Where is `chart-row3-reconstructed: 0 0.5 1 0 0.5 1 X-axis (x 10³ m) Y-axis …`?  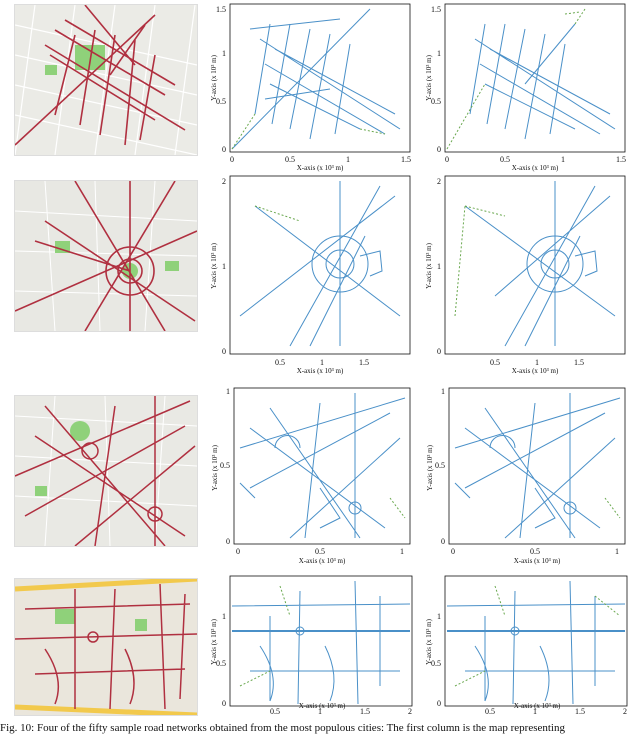
chart-row3-reconstructed: 0 0.5 1 0 0.5 1 X-axis (x 10³ m) Y-axis … is located at coordinates (527, 476).